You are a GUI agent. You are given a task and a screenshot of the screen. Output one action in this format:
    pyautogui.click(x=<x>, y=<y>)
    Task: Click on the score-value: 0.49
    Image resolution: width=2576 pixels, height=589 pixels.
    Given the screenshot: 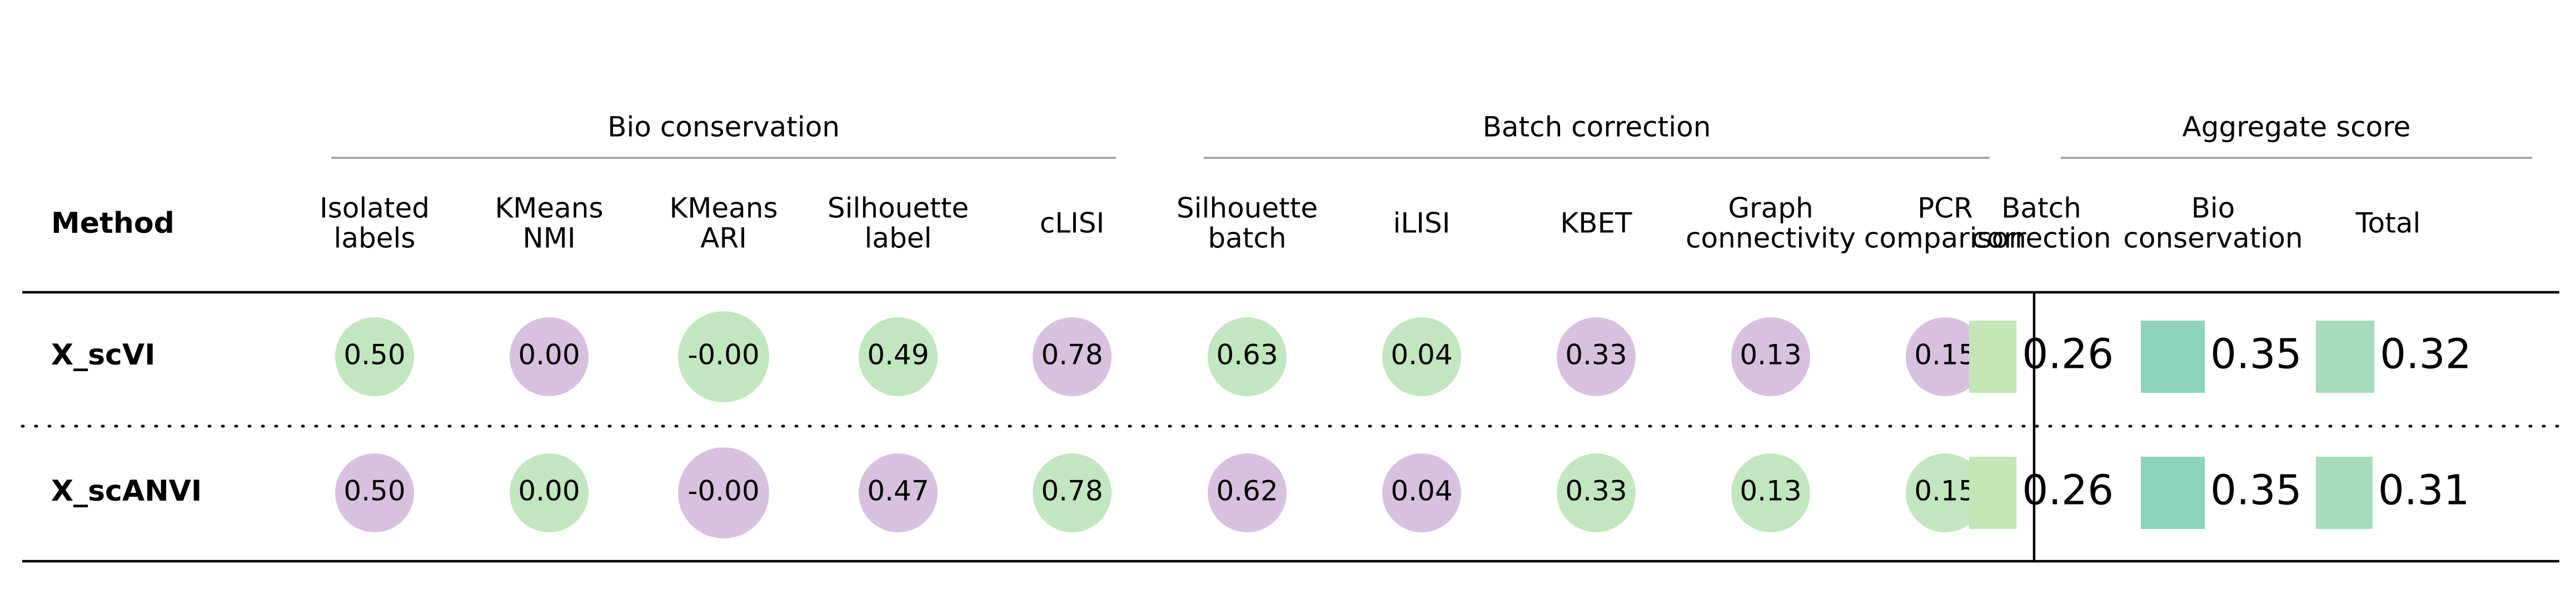 What is the action you would take?
    pyautogui.click(x=898, y=355)
    